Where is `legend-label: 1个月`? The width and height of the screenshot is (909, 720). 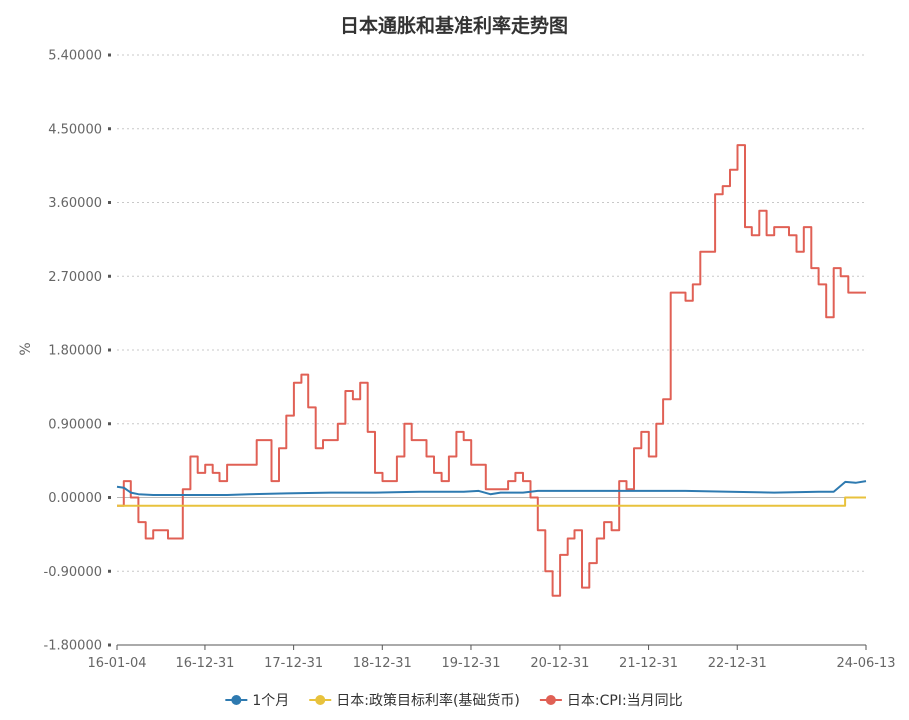 legend-label: 1个月 is located at coordinates (270, 701).